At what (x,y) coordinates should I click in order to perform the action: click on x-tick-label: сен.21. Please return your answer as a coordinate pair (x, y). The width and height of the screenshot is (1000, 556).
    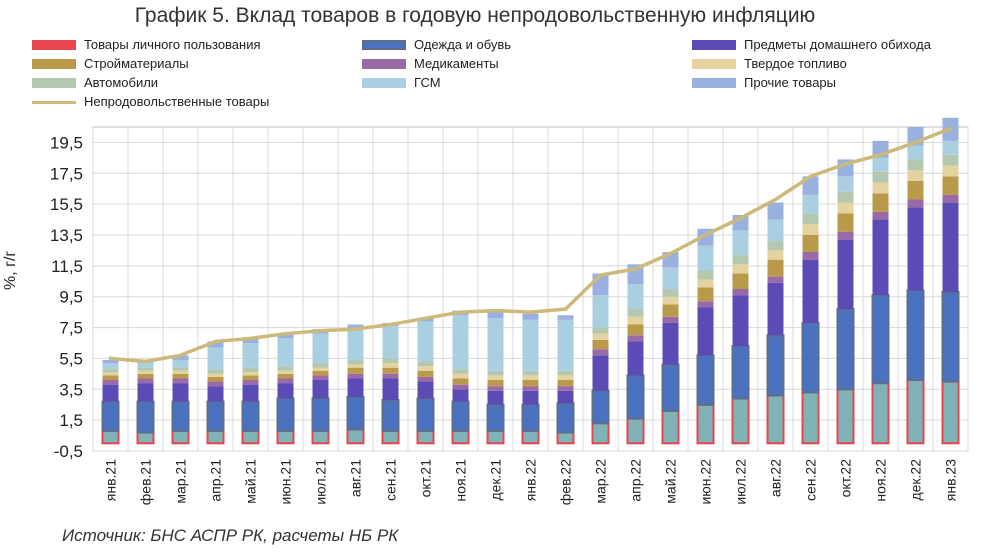
    Looking at the image, I should click on (391, 480).